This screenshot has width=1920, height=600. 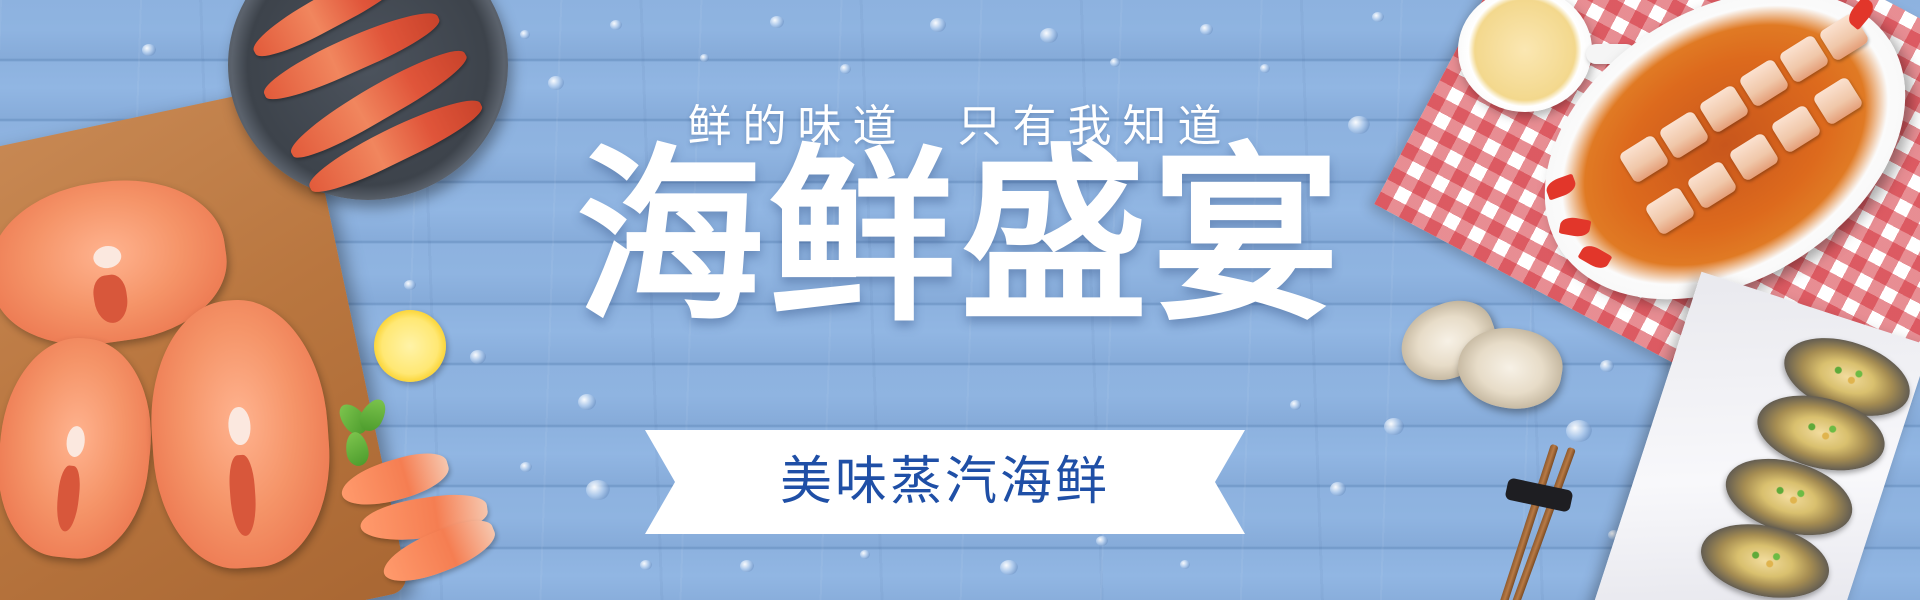 I want to click on banner-subtitle: 鲜的味道 只有我知道, so click(x=960, y=126).